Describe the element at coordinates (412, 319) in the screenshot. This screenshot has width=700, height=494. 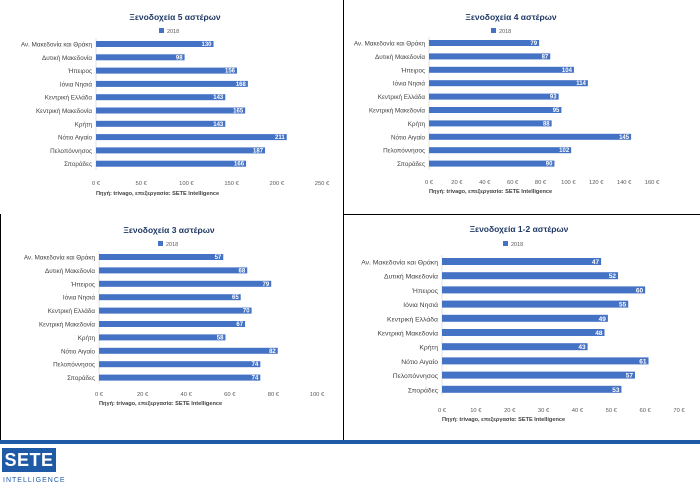
I see `chart-4-category-label: Κεντρική Ελλάδα` at that location.